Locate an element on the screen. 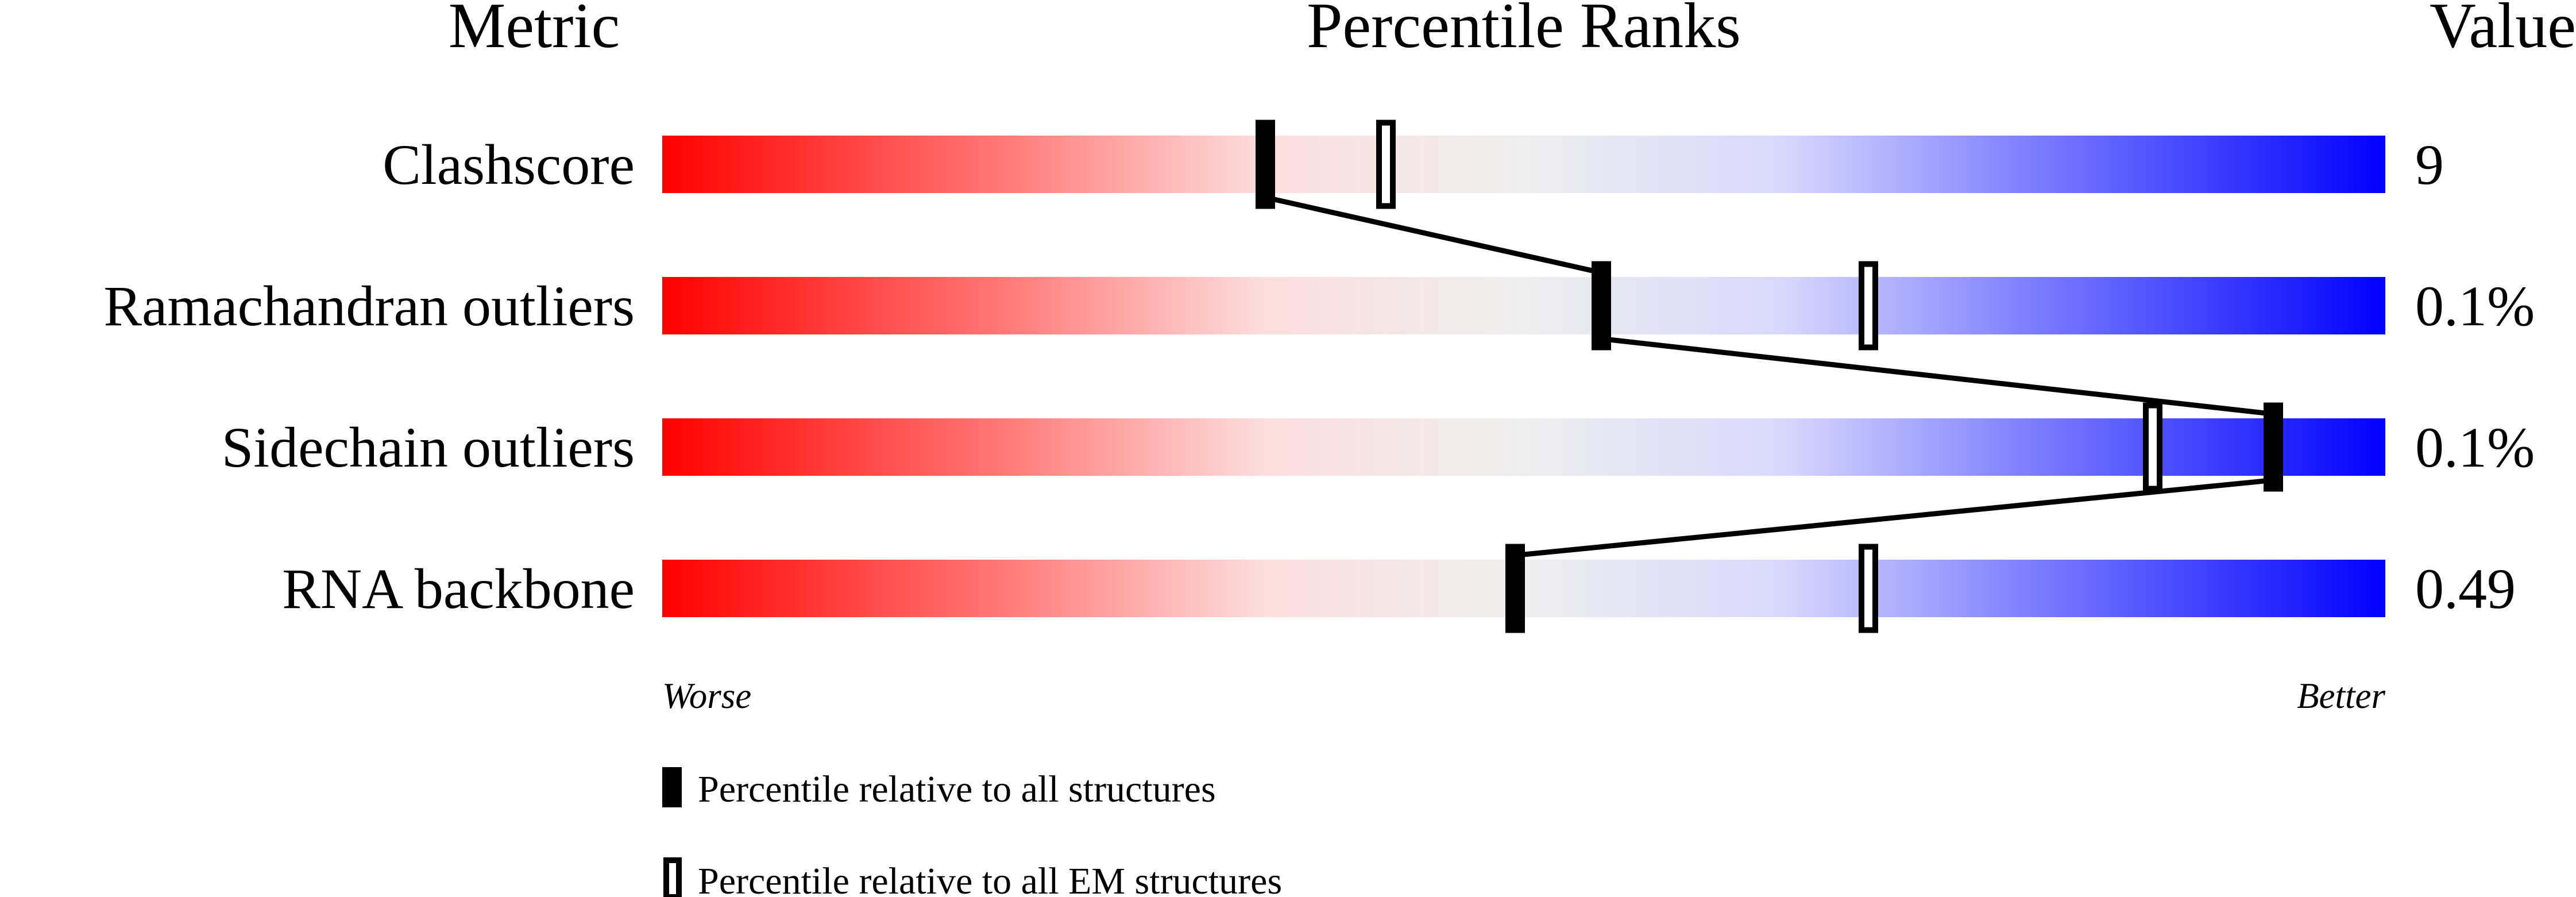 The image size is (2576, 897). header-metric: Metric is located at coordinates (534, 30).